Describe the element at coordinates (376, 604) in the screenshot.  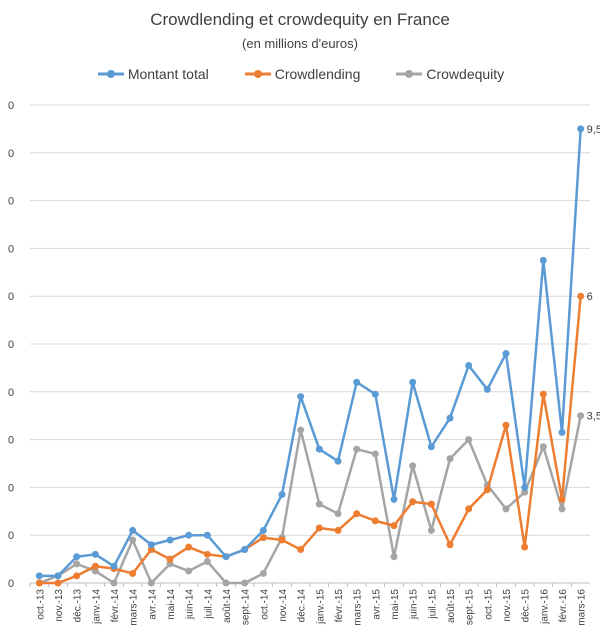
I see `x-tick-label: avr.-15` at that location.